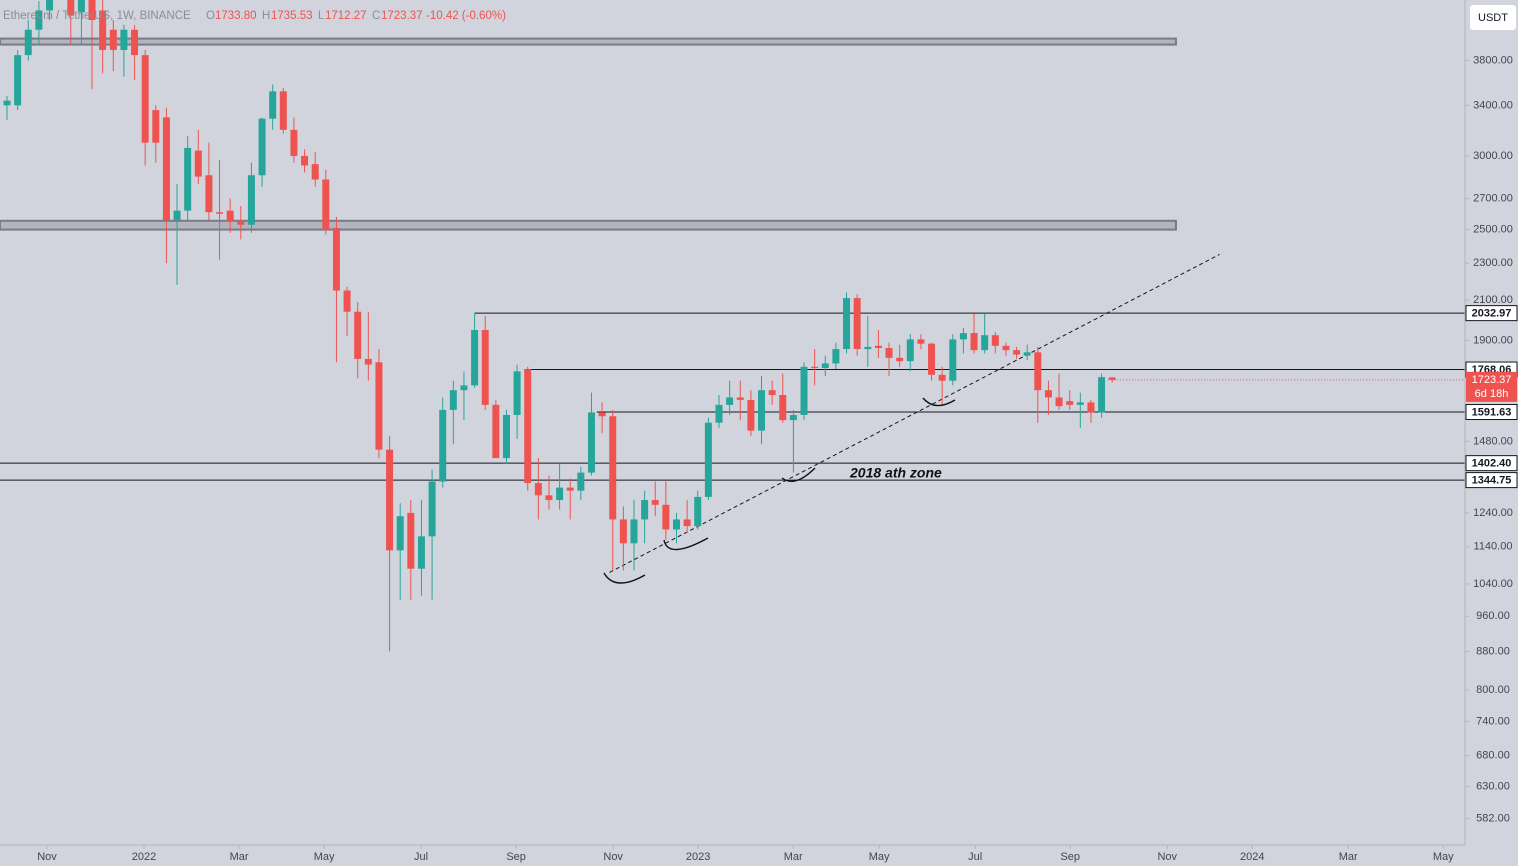 This screenshot has height=866, width=1518. Describe the element at coordinates (266, 16) in the screenshot. I see `high-key: H` at that location.